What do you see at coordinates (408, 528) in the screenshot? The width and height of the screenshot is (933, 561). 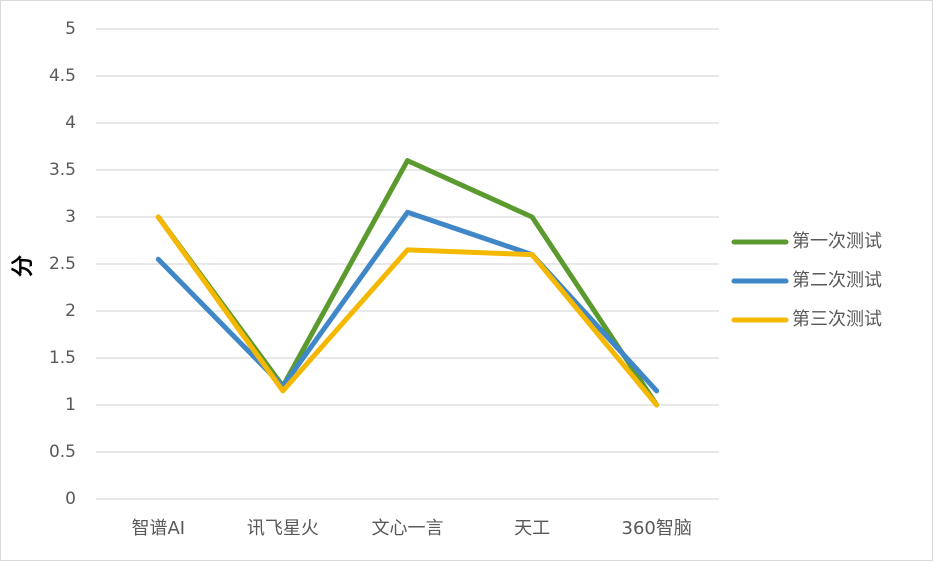 I see `x-tick-label: 文心一言` at bounding box center [408, 528].